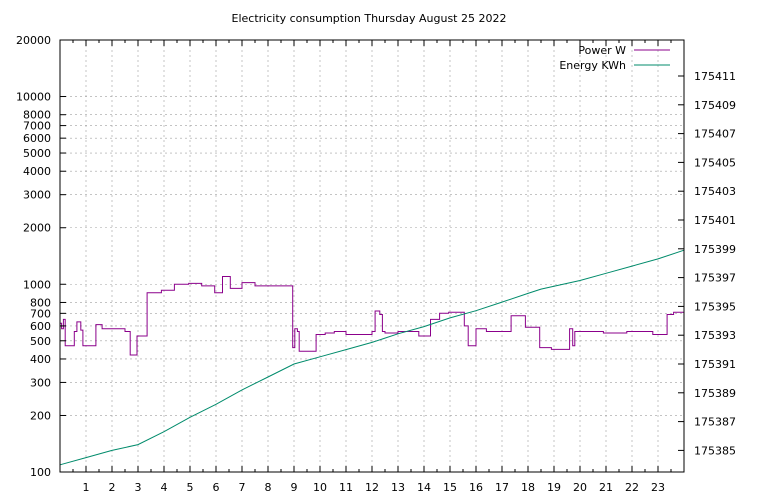  Describe the element at coordinates (37, 171) in the screenshot. I see `y-tick-label: 4000` at that location.